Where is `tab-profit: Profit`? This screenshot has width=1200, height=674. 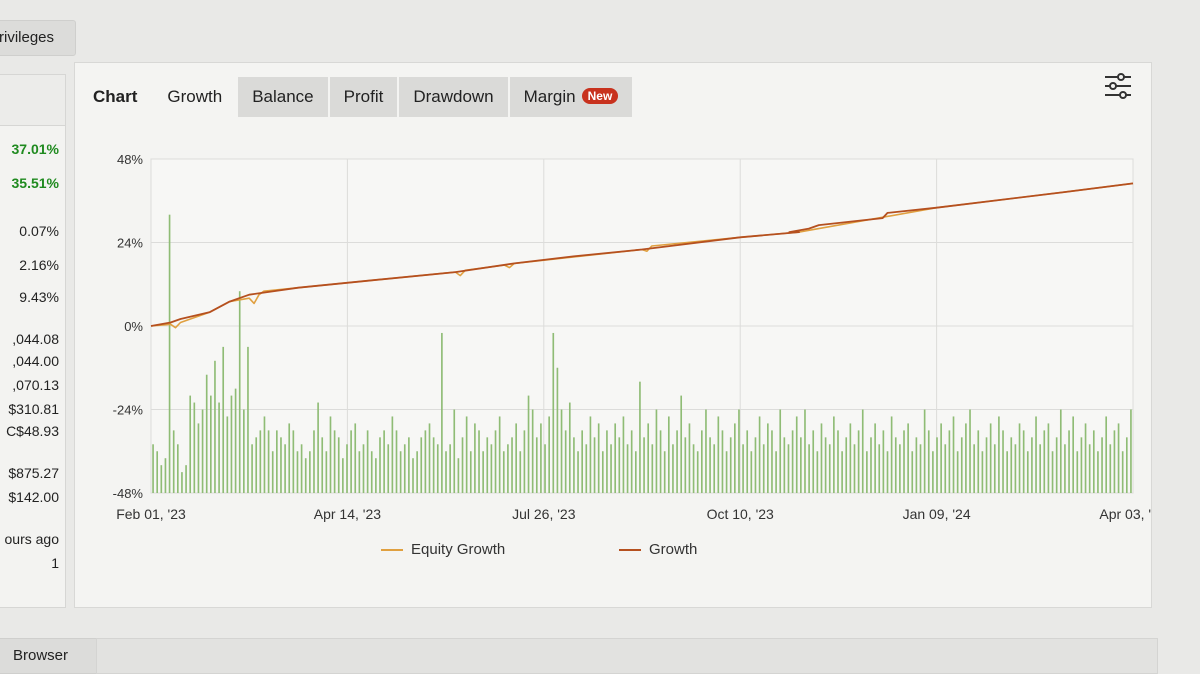
tab-profit: Profit is located at coordinates (364, 97).